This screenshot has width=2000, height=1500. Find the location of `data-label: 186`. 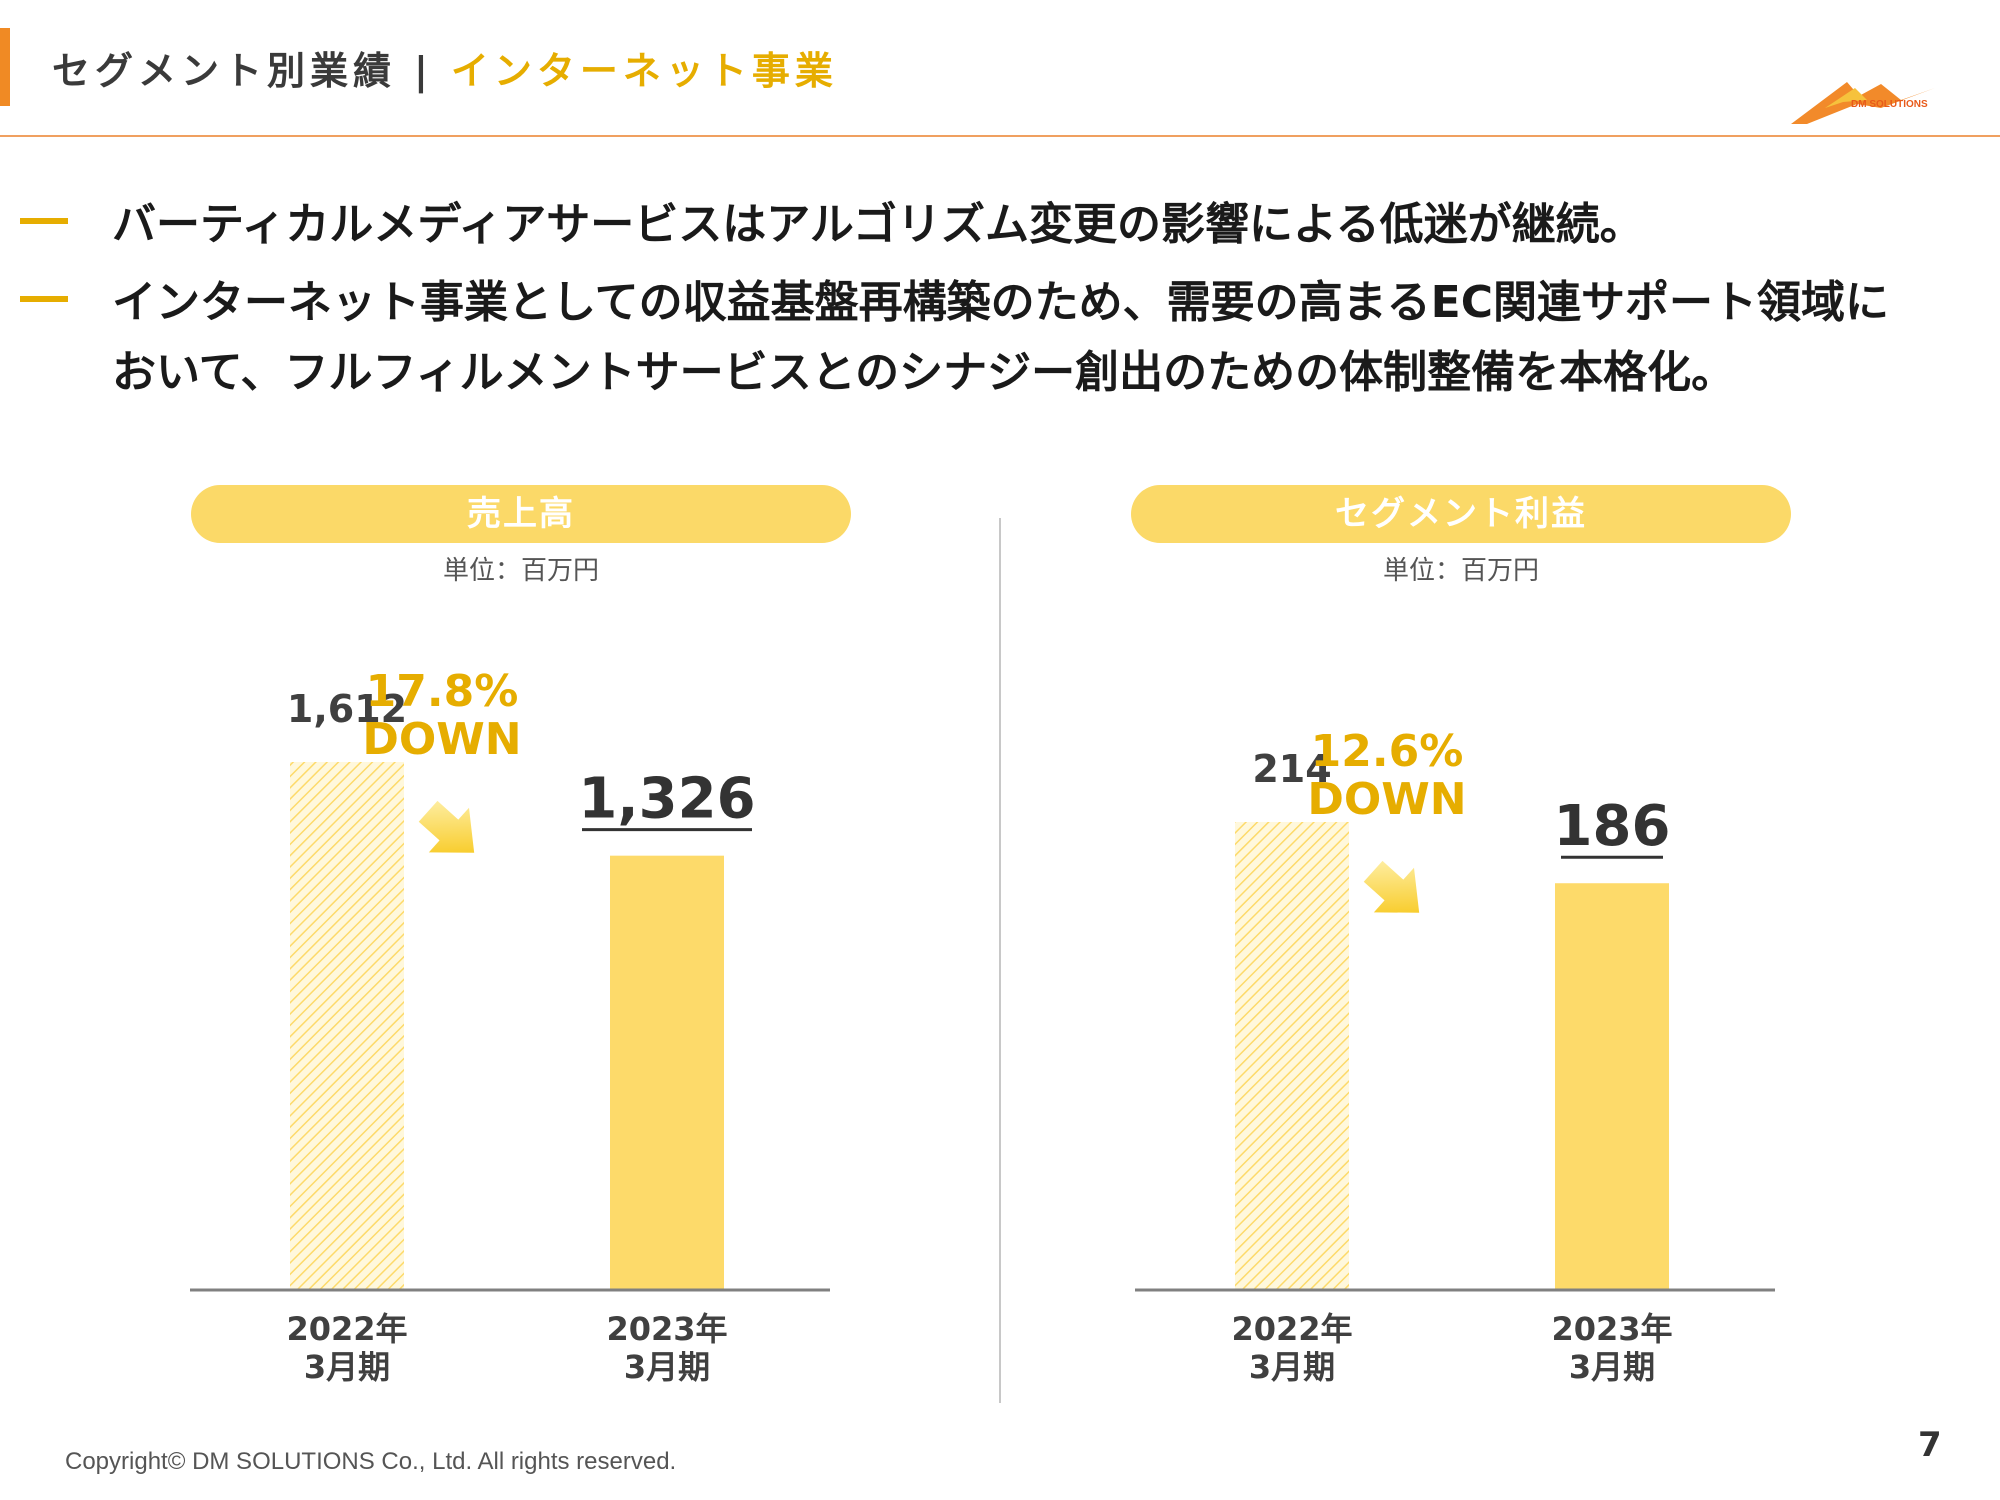

data-label: 186 is located at coordinates (1612, 826).